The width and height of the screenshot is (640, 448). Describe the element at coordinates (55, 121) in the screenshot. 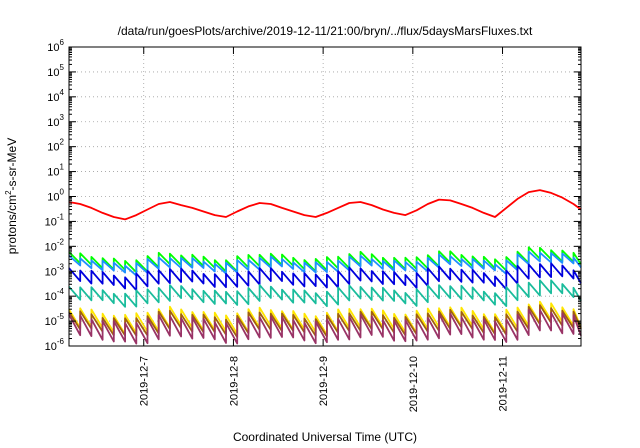

I see `y-tick-label: 10³` at that location.